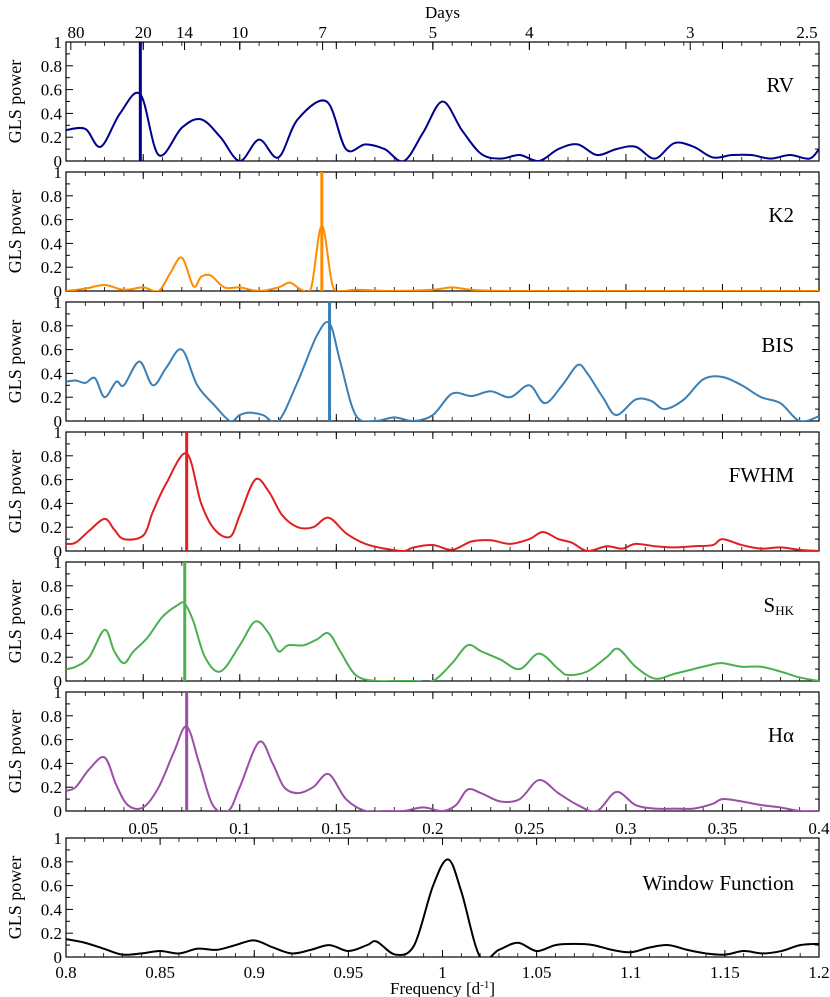 Image resolution: width=830 pixels, height=997 pixels. What do you see at coordinates (725, 972) in the screenshot?
I see `x-tick-label: 1.15` at bounding box center [725, 972].